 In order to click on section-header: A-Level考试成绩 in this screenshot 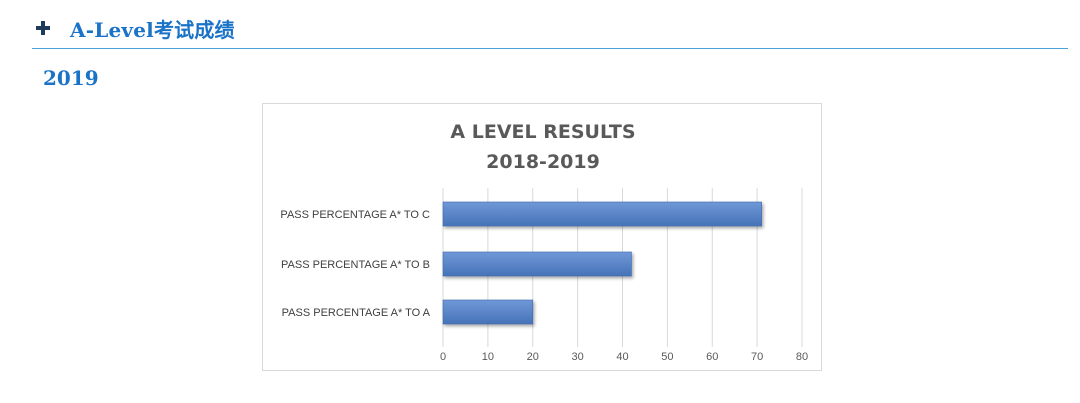, I will do `click(550, 28)`.